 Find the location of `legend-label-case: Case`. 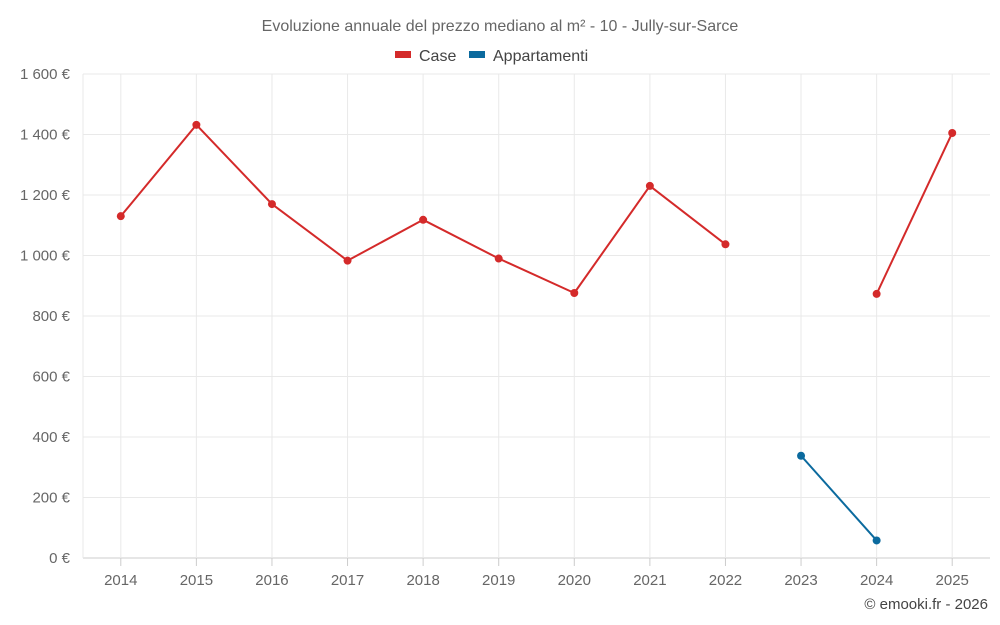

legend-label-case: Case is located at coordinates (437, 56).